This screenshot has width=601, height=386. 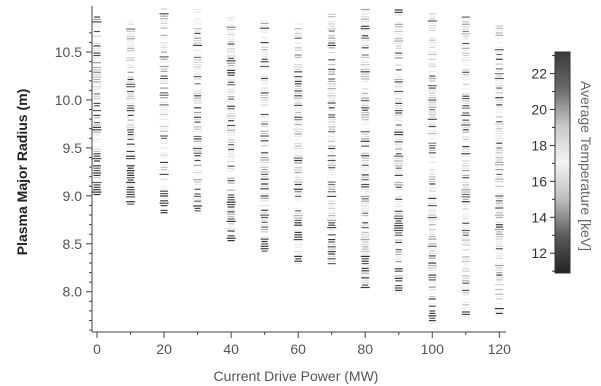 What do you see at coordinates (562, 162) in the screenshot?
I see `colorbar-gradient` at bounding box center [562, 162].